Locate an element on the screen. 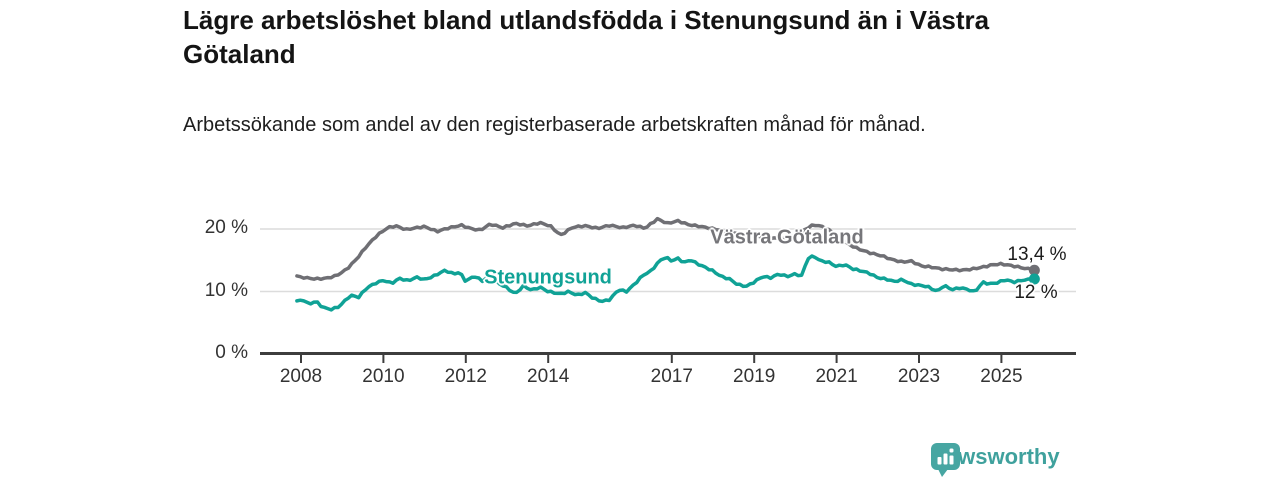 The height and width of the screenshot is (480, 1280). x-axis-label: 2010 is located at coordinates (383, 376).